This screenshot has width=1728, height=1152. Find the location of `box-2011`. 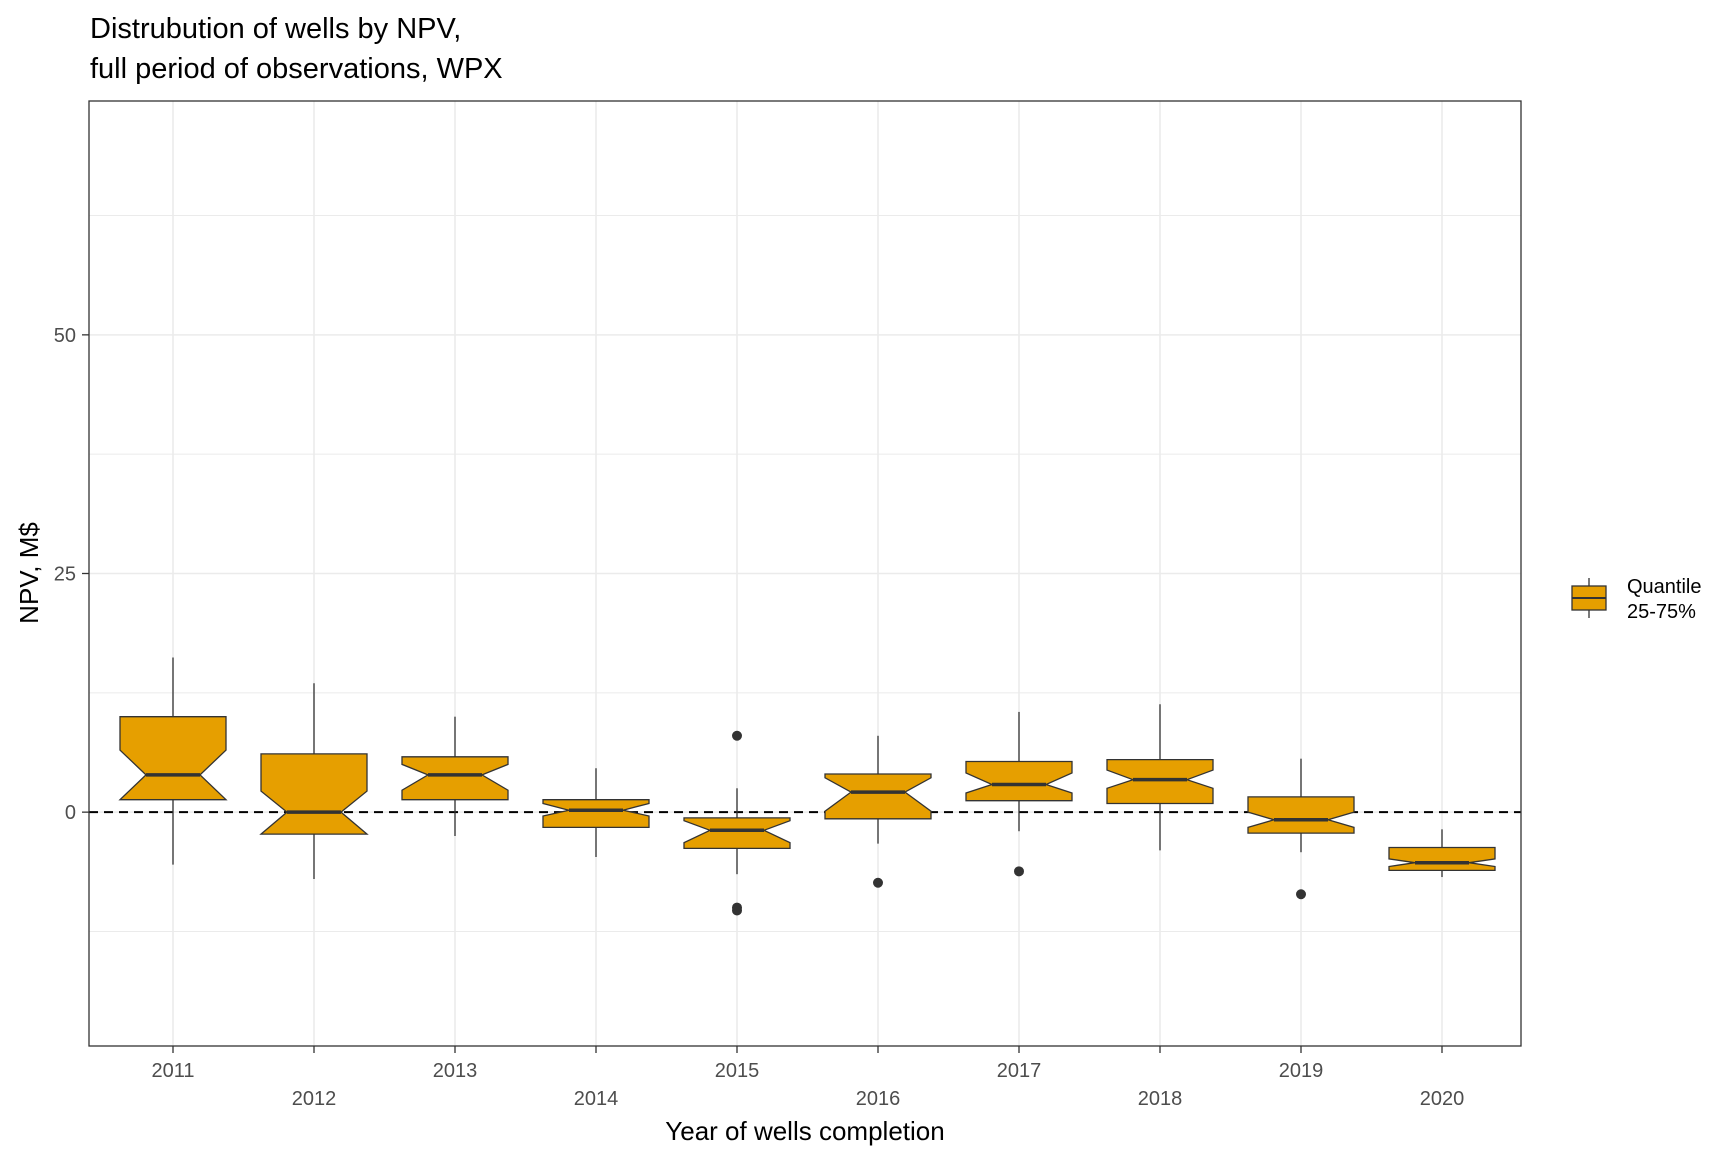

box-2011 is located at coordinates (173, 761).